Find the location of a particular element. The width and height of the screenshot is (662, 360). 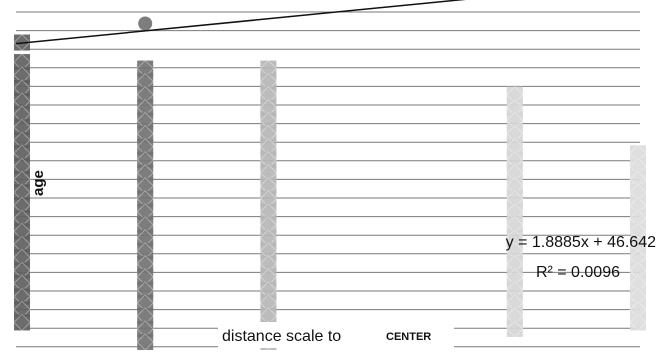

trendline-r-squared: R² = 0.0096 is located at coordinates (578, 272).